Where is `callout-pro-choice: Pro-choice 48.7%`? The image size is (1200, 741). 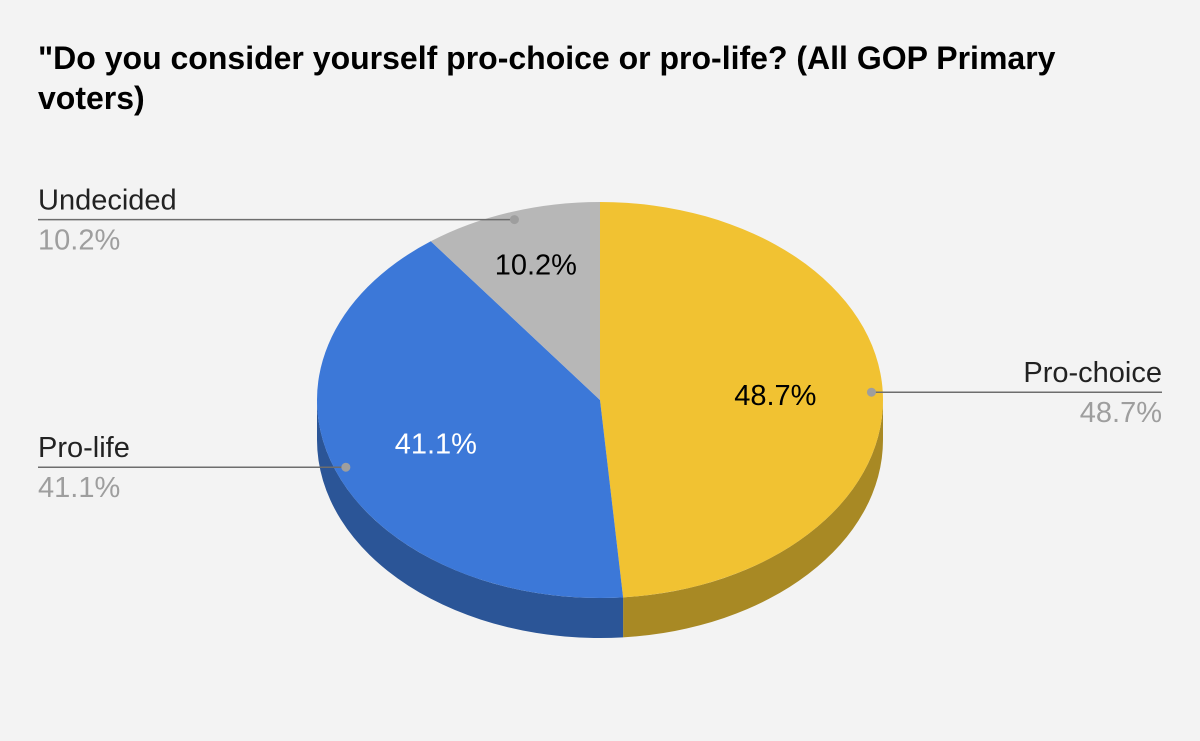
callout-pro-choice: Pro-choice 48.7% is located at coordinates (1014, 393).